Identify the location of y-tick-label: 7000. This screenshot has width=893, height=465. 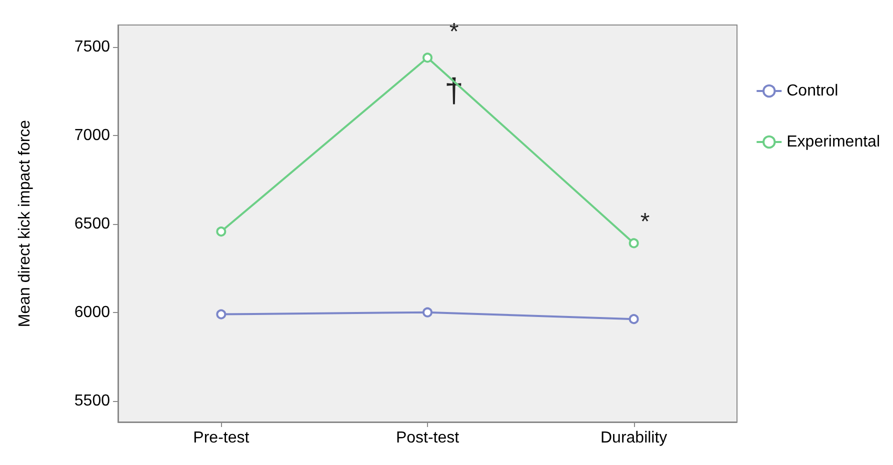
(92, 135).